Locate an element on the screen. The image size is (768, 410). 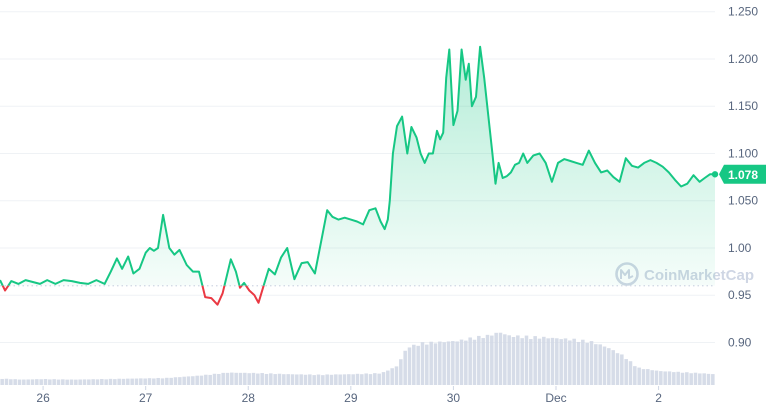
x-tick-label: 26 is located at coordinates (43, 398).